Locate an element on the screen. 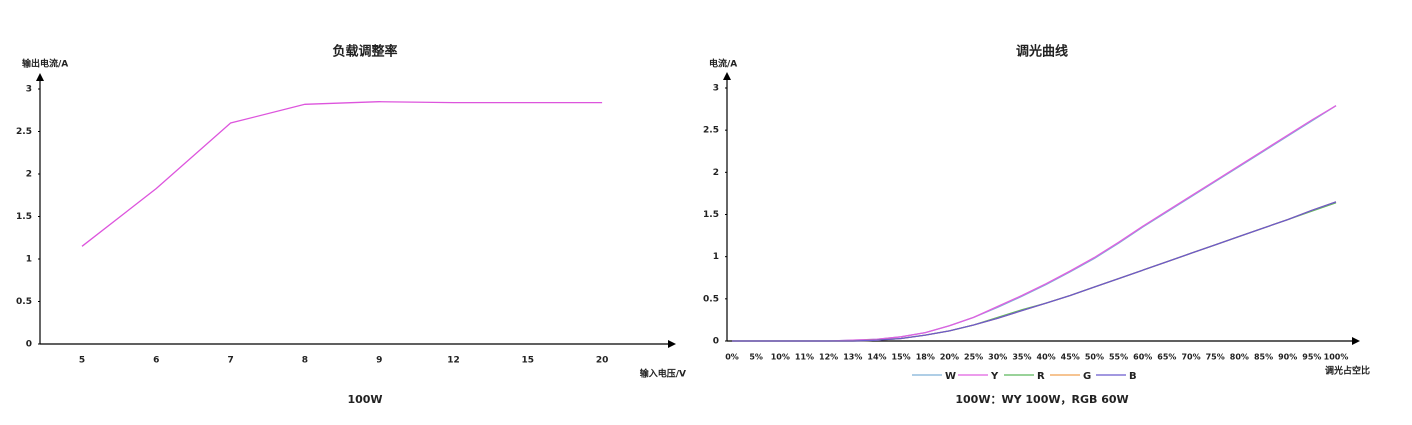 Image resolution: width=1412 pixels, height=425 pixels. x-tick-label: 20% is located at coordinates (949, 357).